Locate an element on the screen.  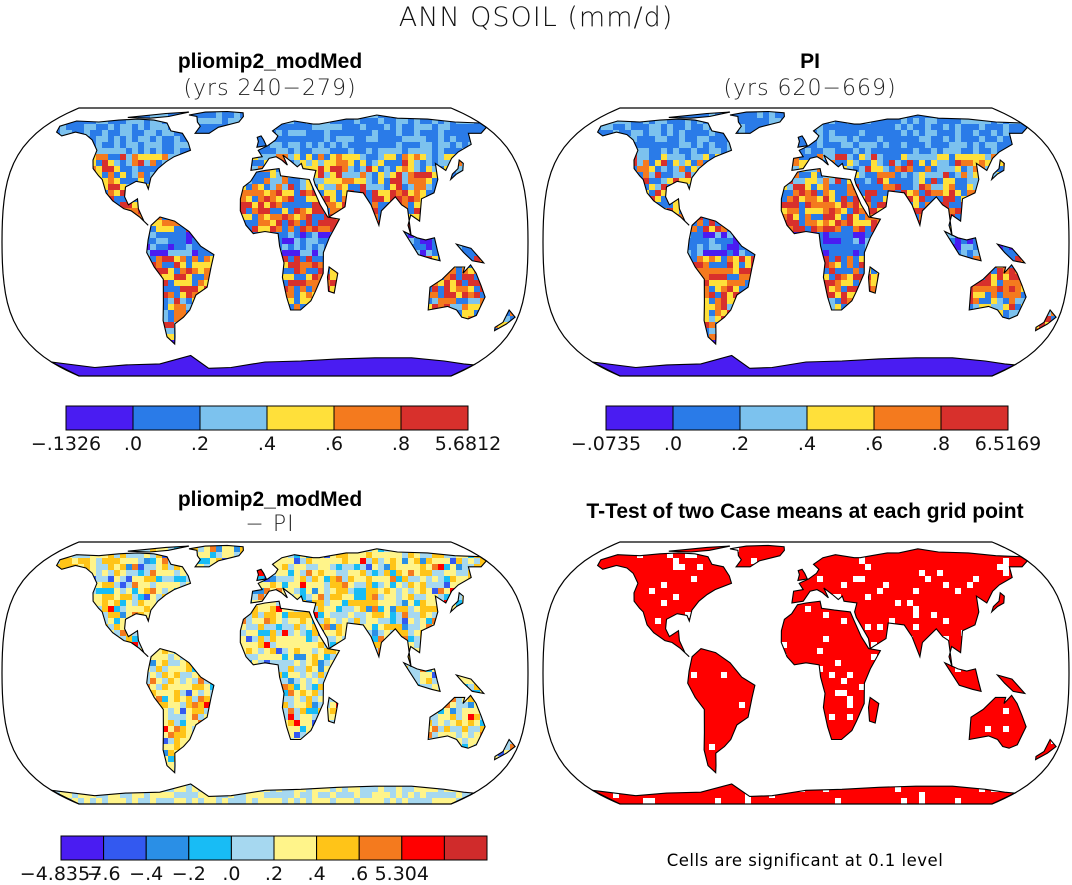
colorbar-diff is located at coordinates (274, 848).